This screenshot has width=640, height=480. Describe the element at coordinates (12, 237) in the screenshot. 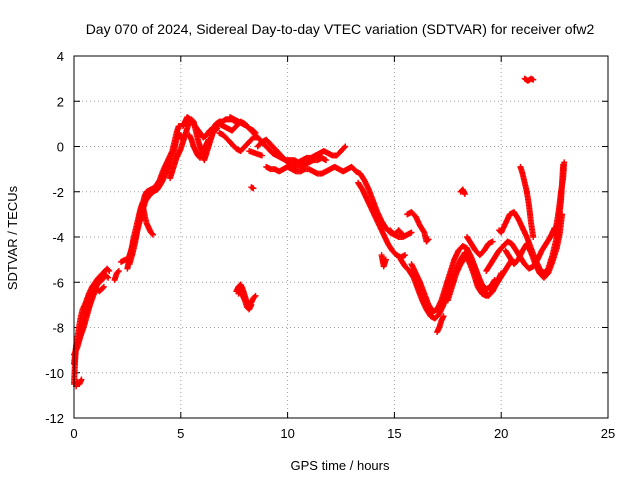

I see `y-axis-label: SDTVAR / TECUs` at that location.